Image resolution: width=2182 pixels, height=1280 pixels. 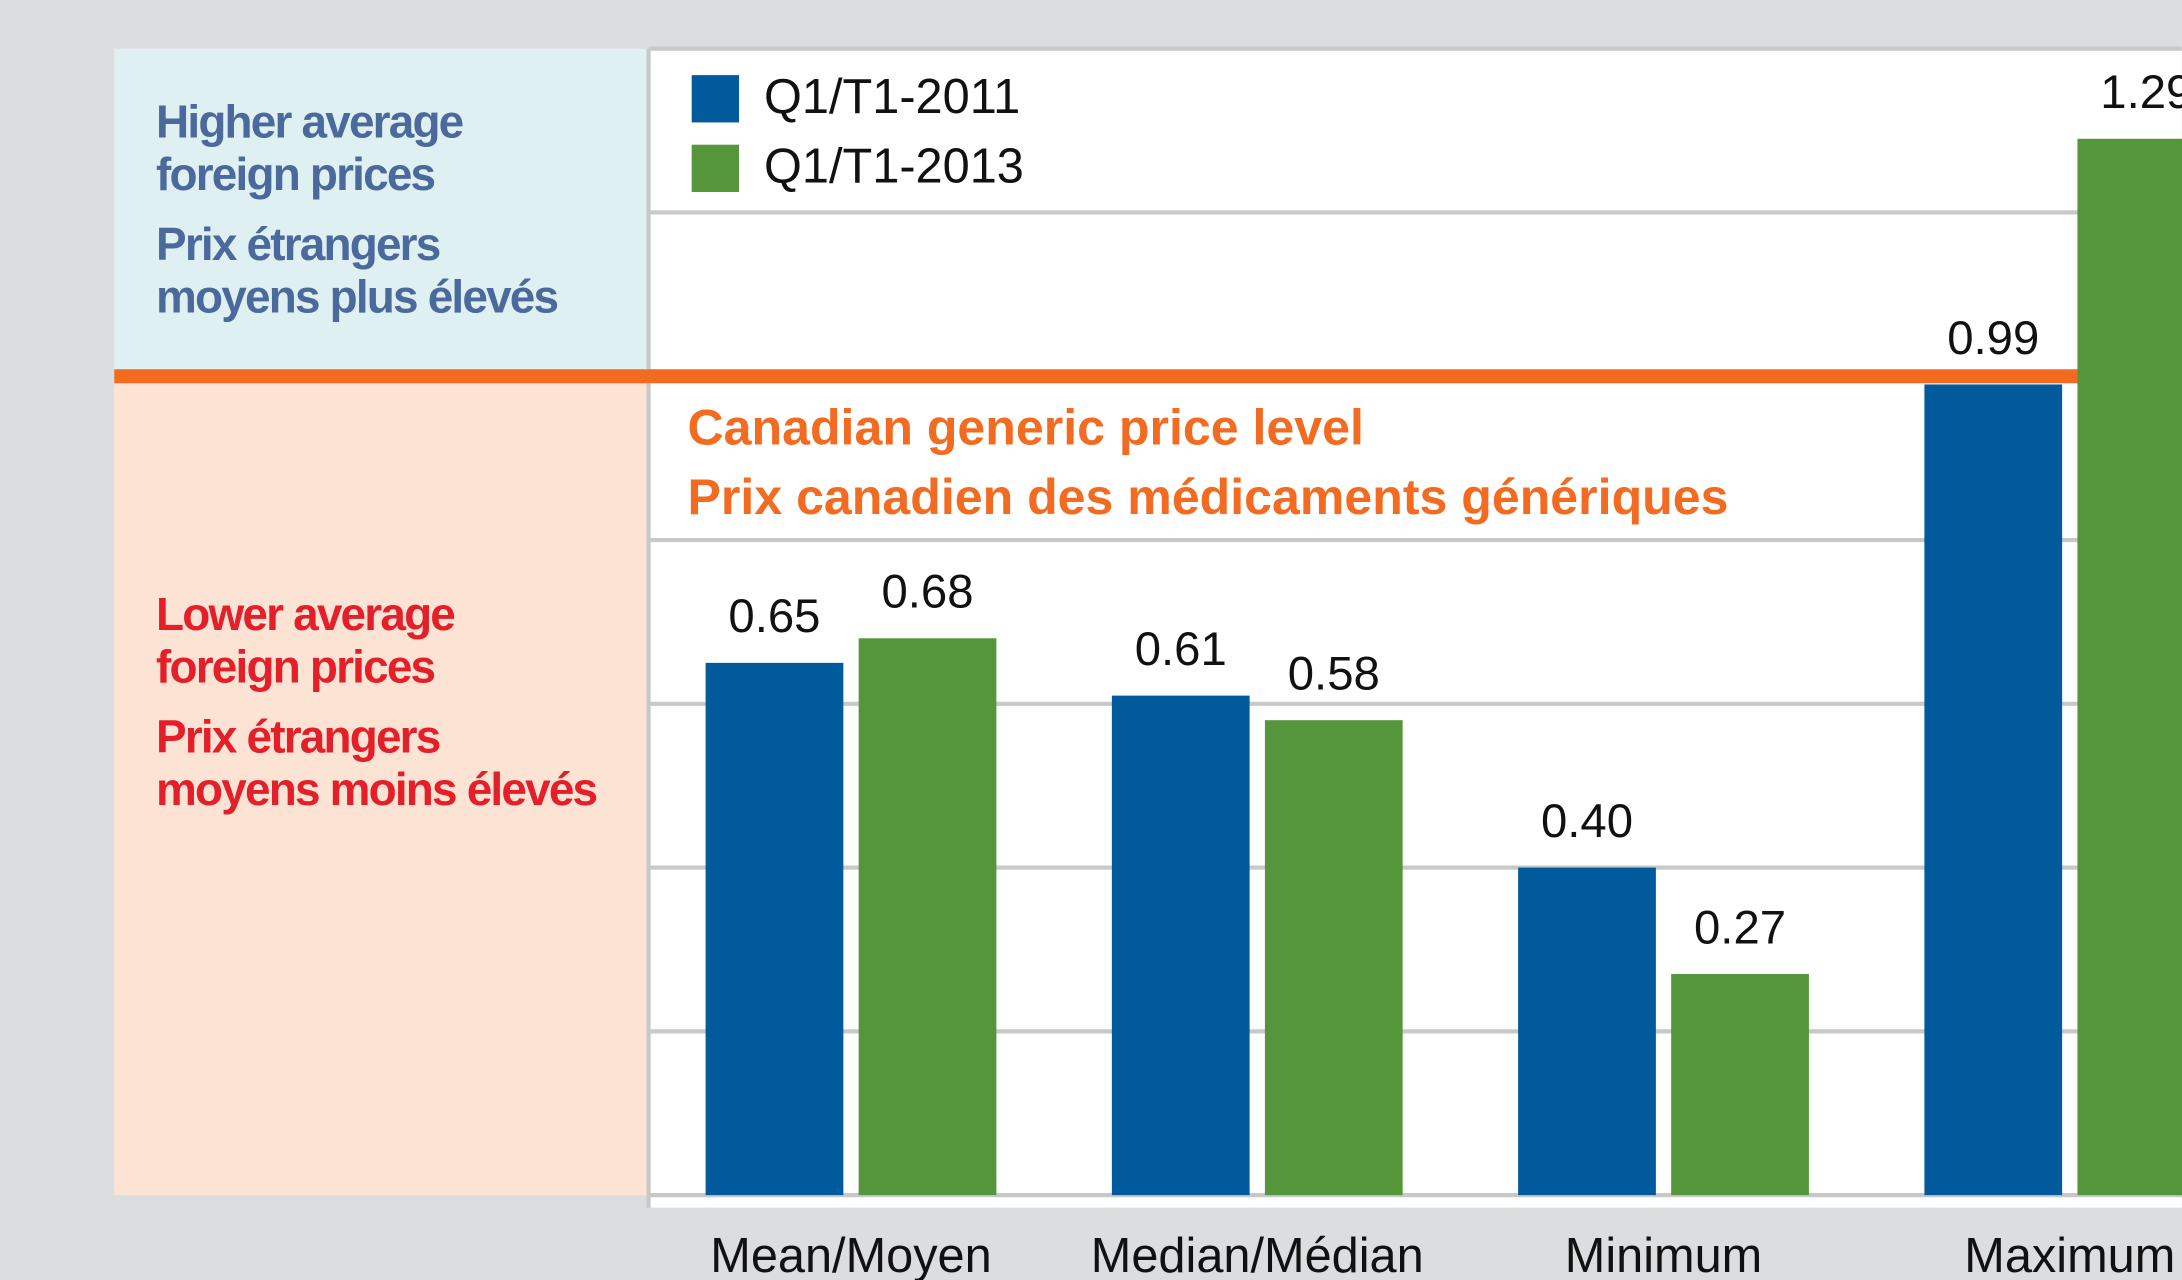 What do you see at coordinates (295, 667) in the screenshot?
I see `lower-annotation: foreign prices` at bounding box center [295, 667].